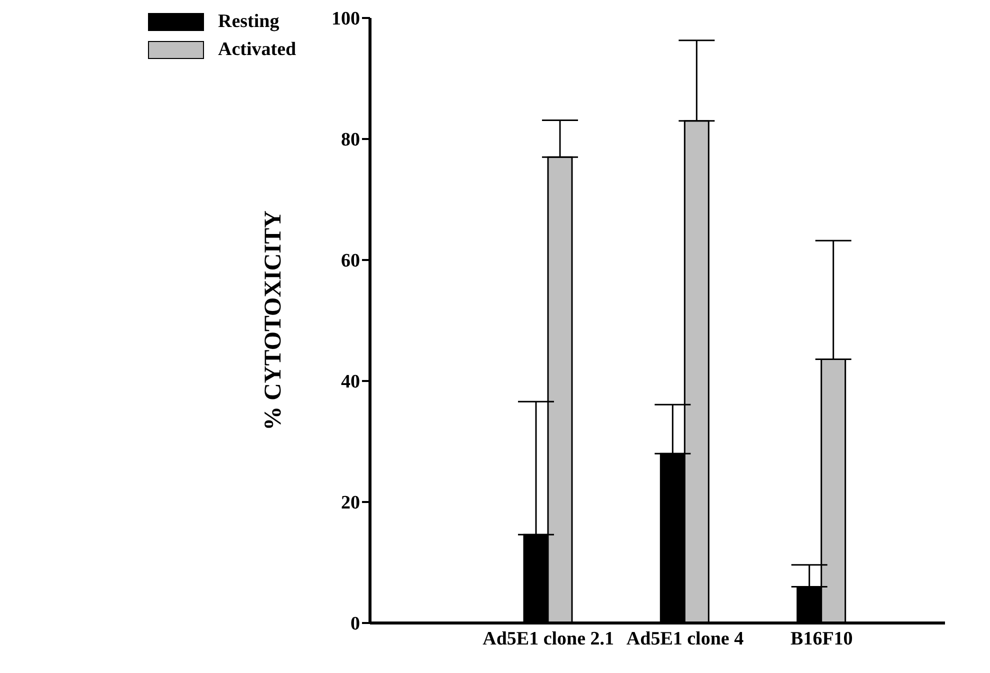 Image resolution: width=990 pixels, height=673 pixels. Describe the element at coordinates (257, 50) in the screenshot. I see `legend-label: Activated` at that location.